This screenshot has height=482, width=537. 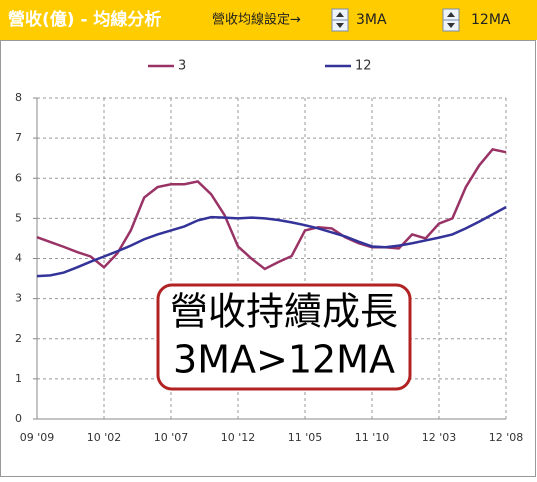 I want to click on y-tick-label: 1, so click(x=18, y=378).